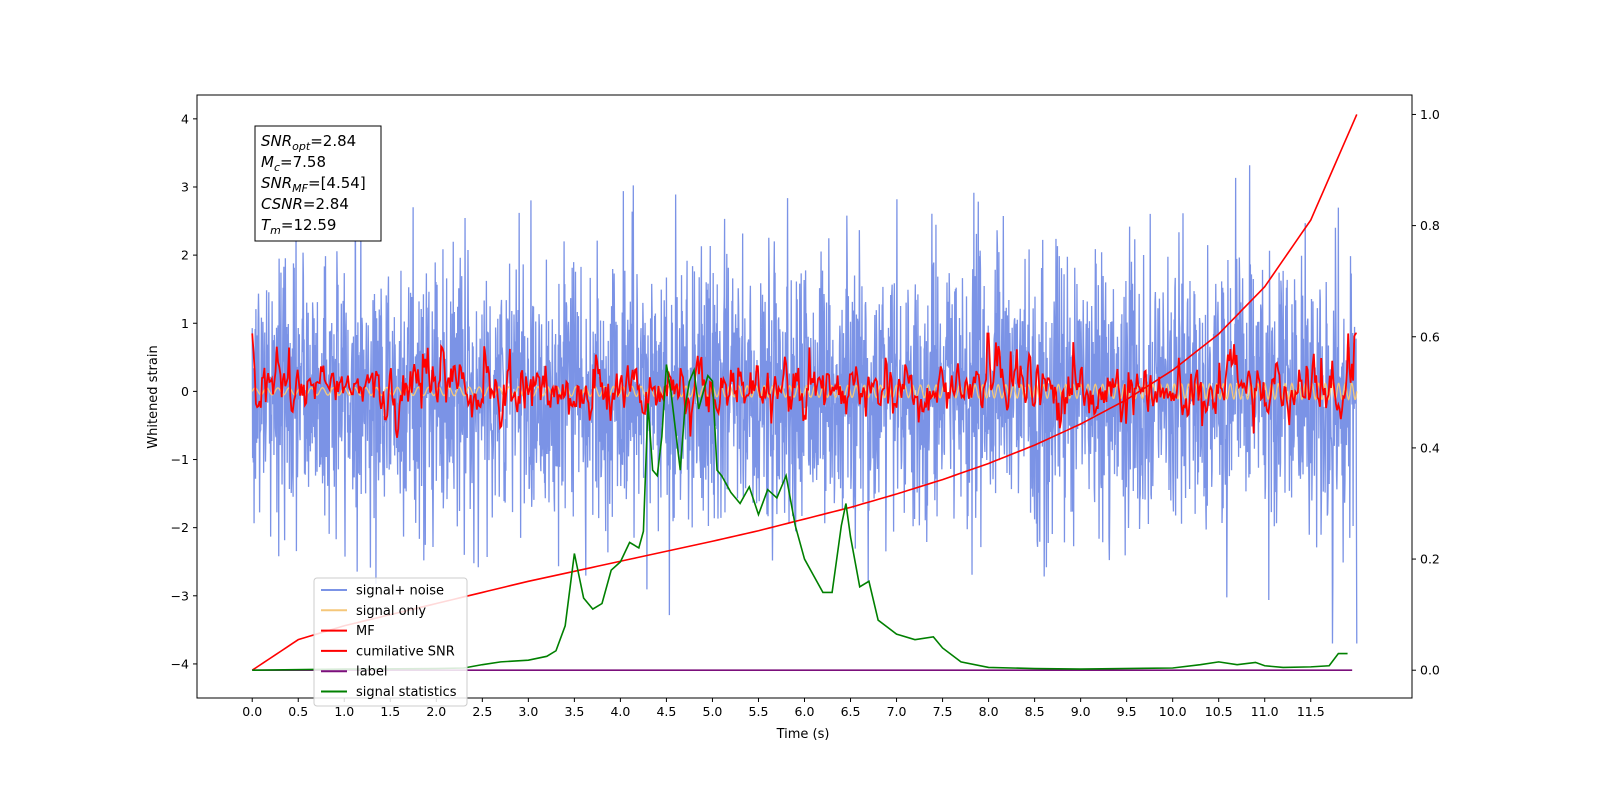 This screenshot has width=1600, height=800. What do you see at coordinates (180, 527) in the screenshot?
I see `y-tick-label: −2` at bounding box center [180, 527].